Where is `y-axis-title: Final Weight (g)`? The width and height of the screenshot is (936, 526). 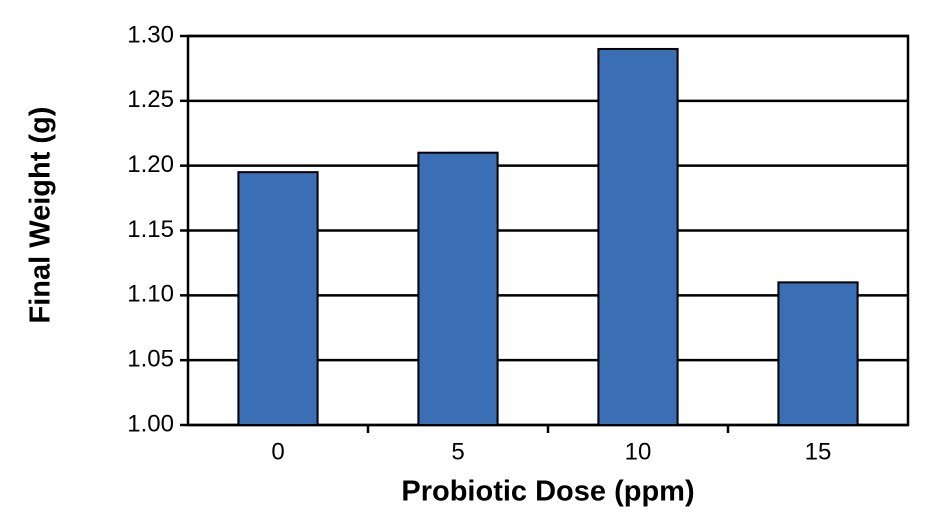 y-axis-title: Final Weight (g) is located at coordinates (41, 215).